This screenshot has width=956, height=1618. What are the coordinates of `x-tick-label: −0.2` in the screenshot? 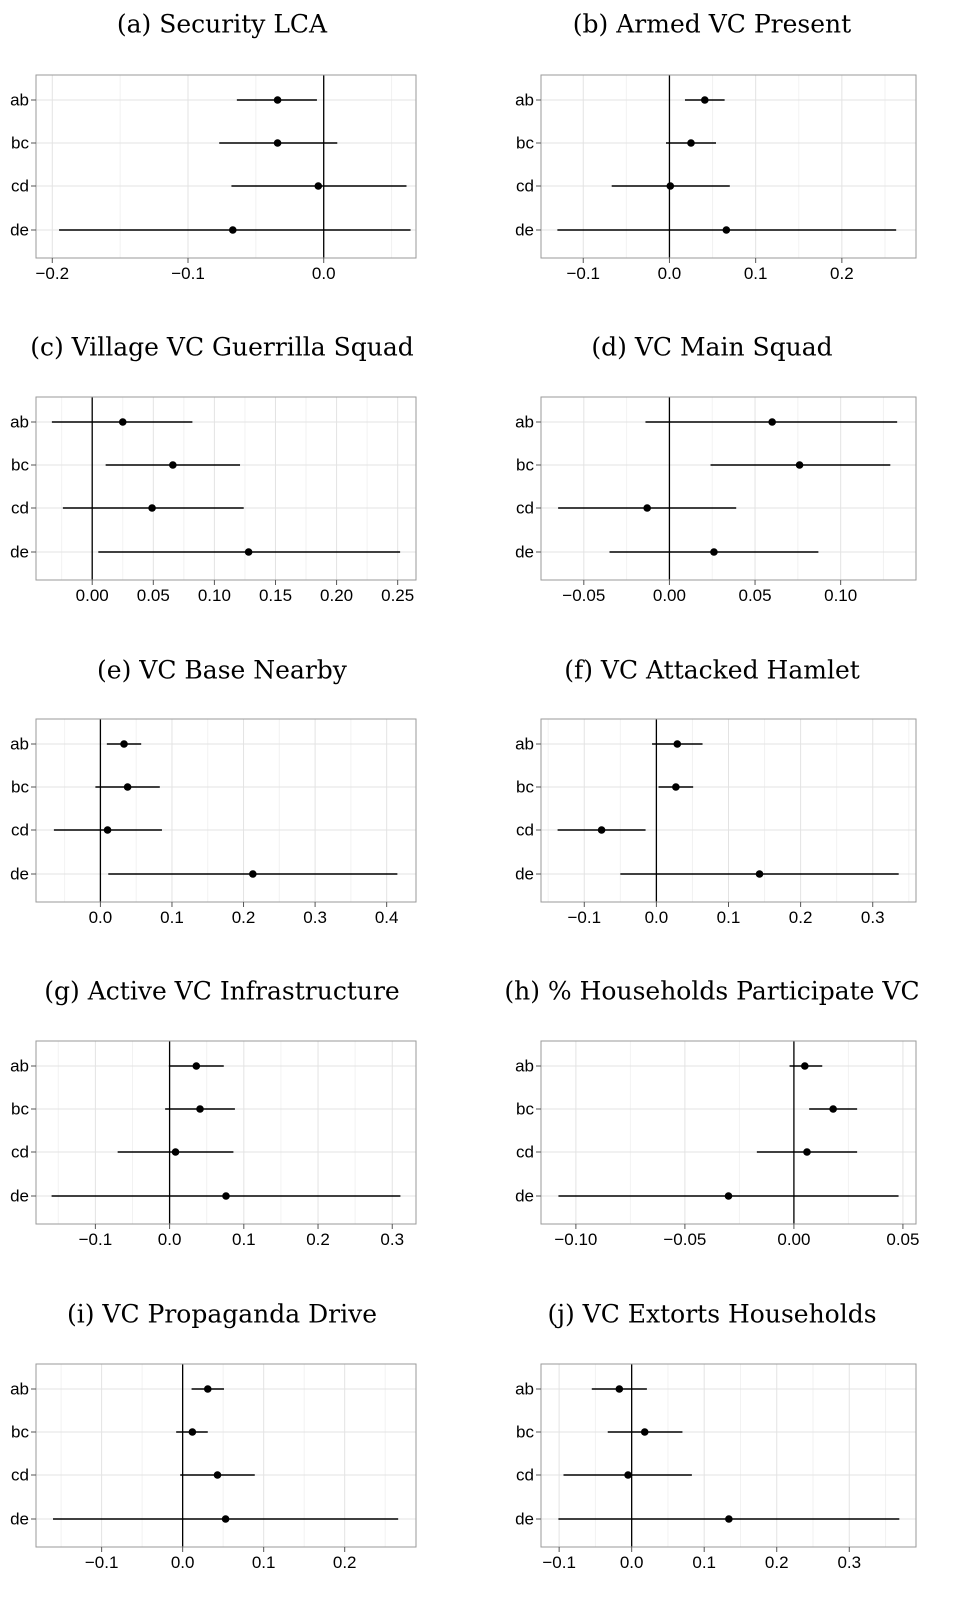 It's located at (53, 273).